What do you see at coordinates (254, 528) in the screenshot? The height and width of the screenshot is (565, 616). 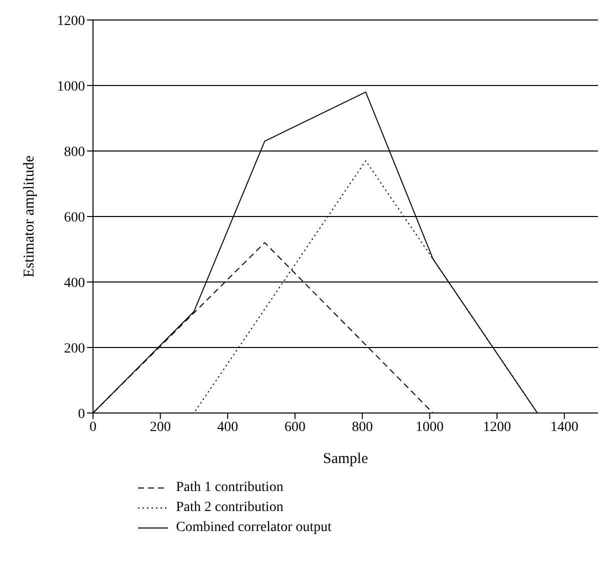 I see `legend-label: Combined correlator output` at bounding box center [254, 528].